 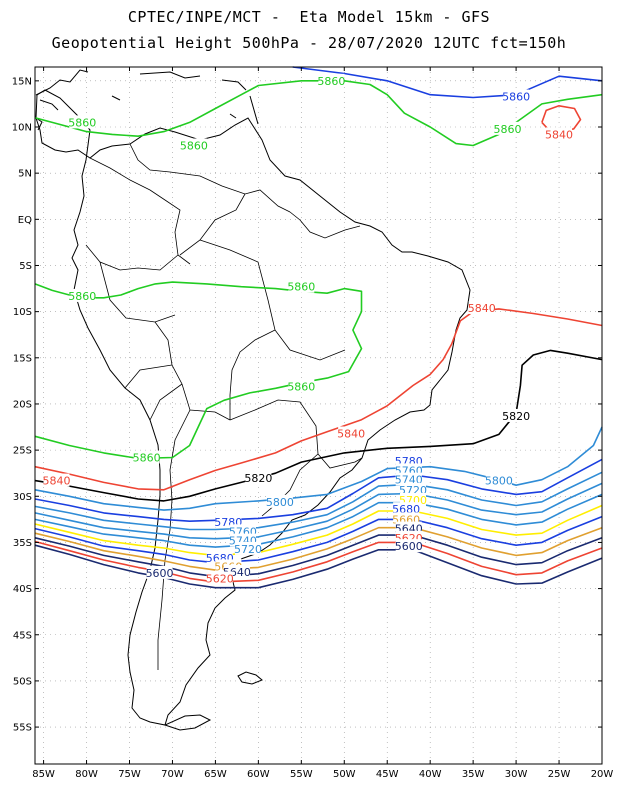 I want to click on contour-label-5620: 5620, so click(x=220, y=578).